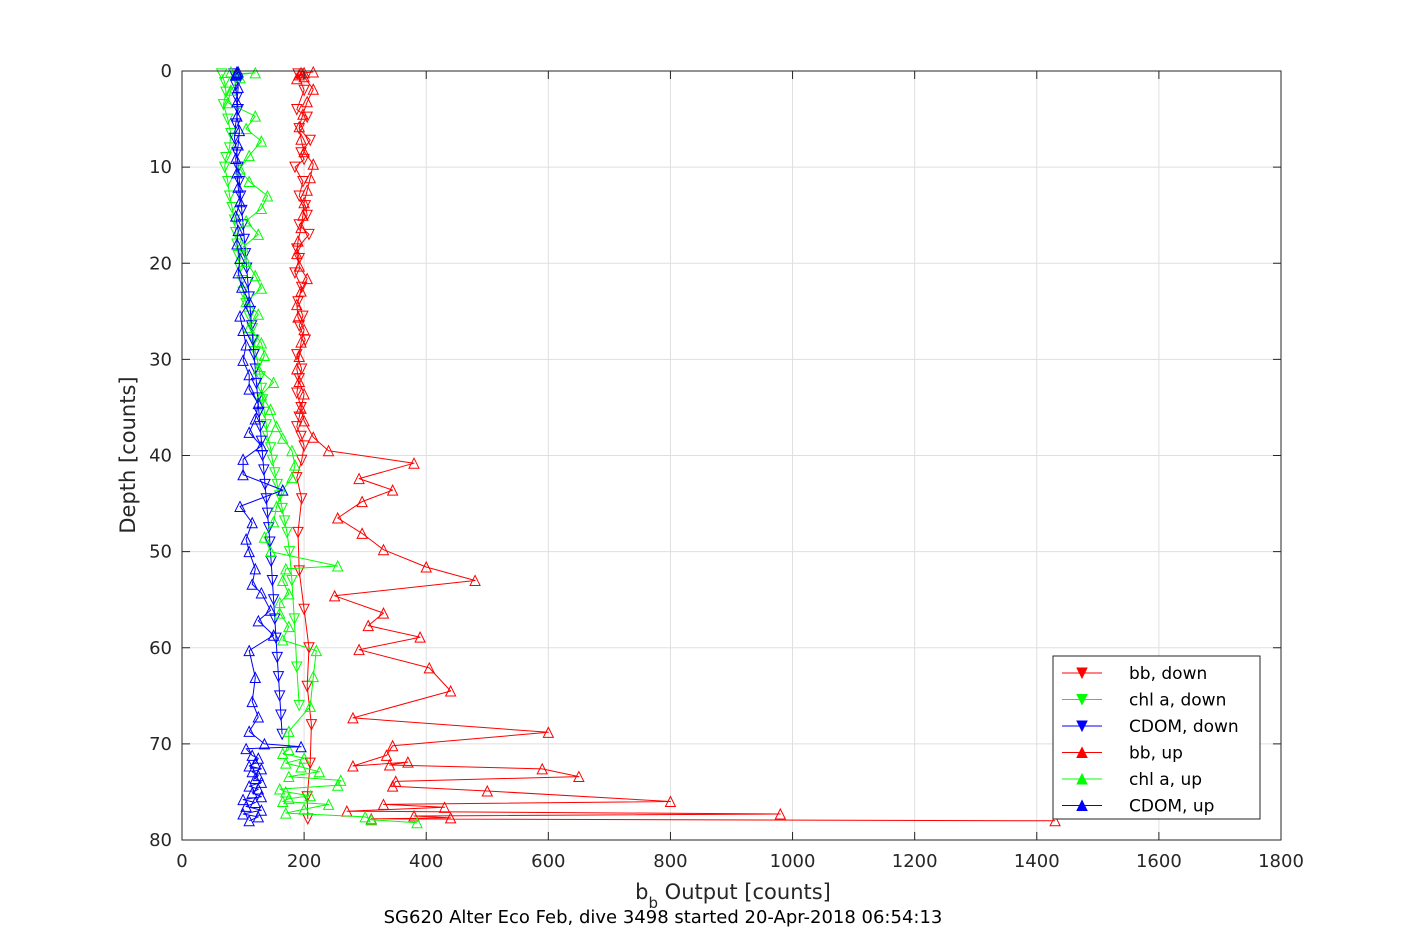  What do you see at coordinates (1159, 861) in the screenshot?
I see `x-tick-label: 1600` at bounding box center [1159, 861].